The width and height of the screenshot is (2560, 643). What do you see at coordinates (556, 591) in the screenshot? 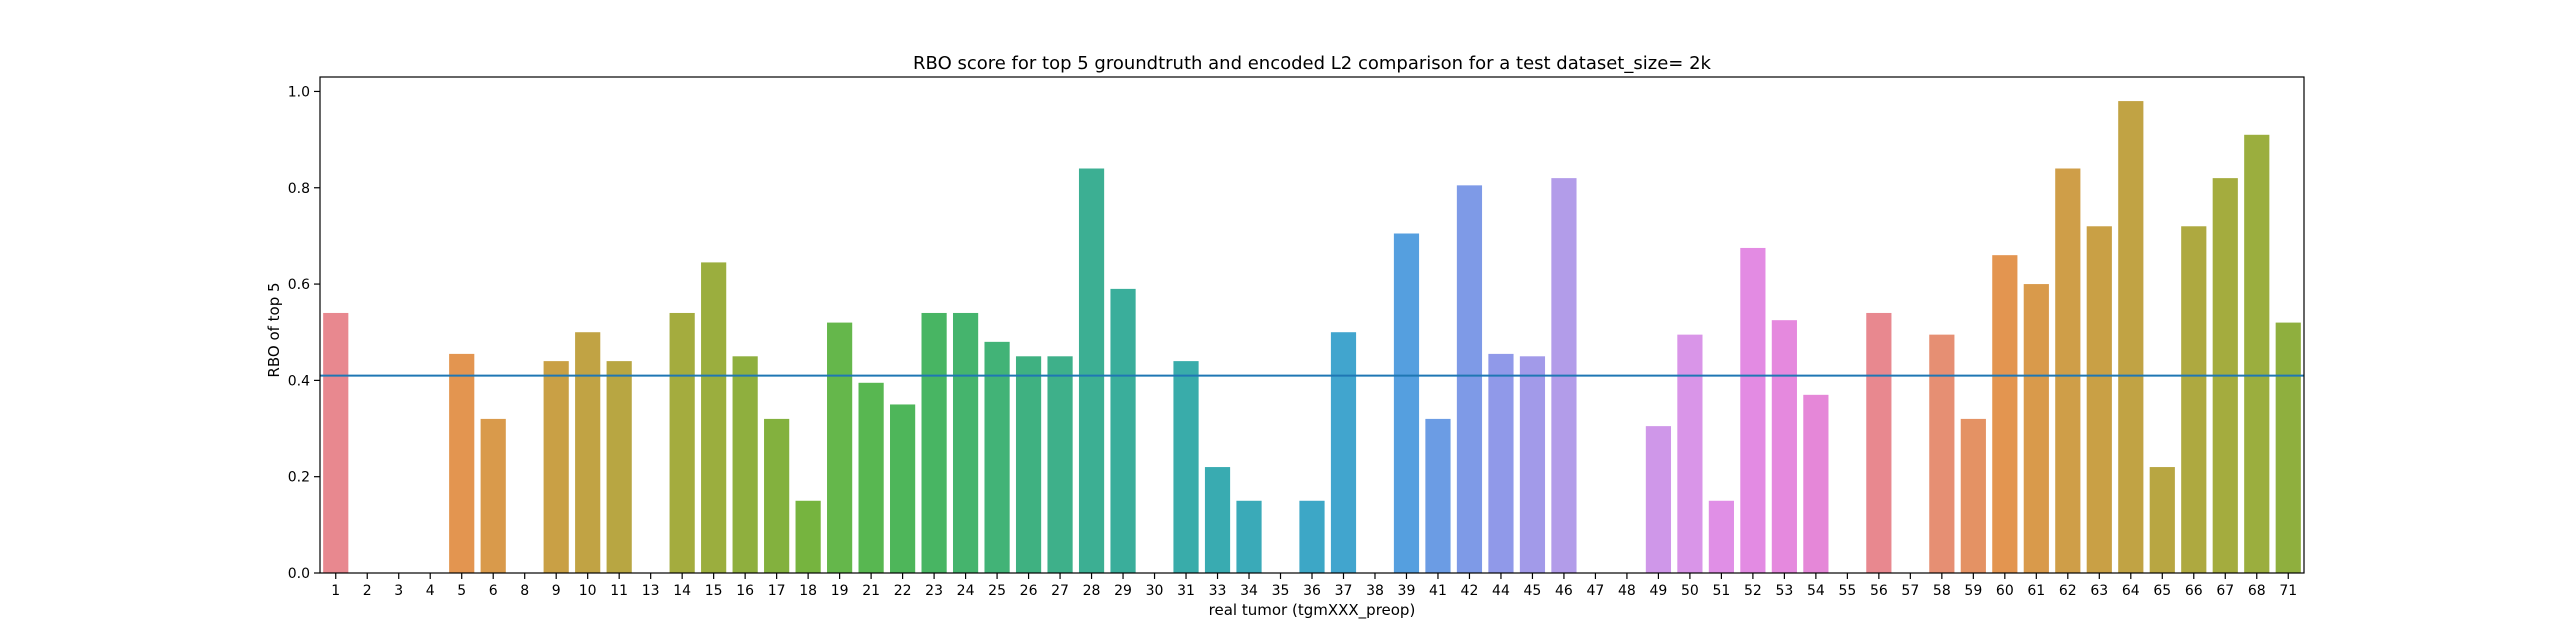
I see `x-tick-label-9: 9` at bounding box center [556, 591].